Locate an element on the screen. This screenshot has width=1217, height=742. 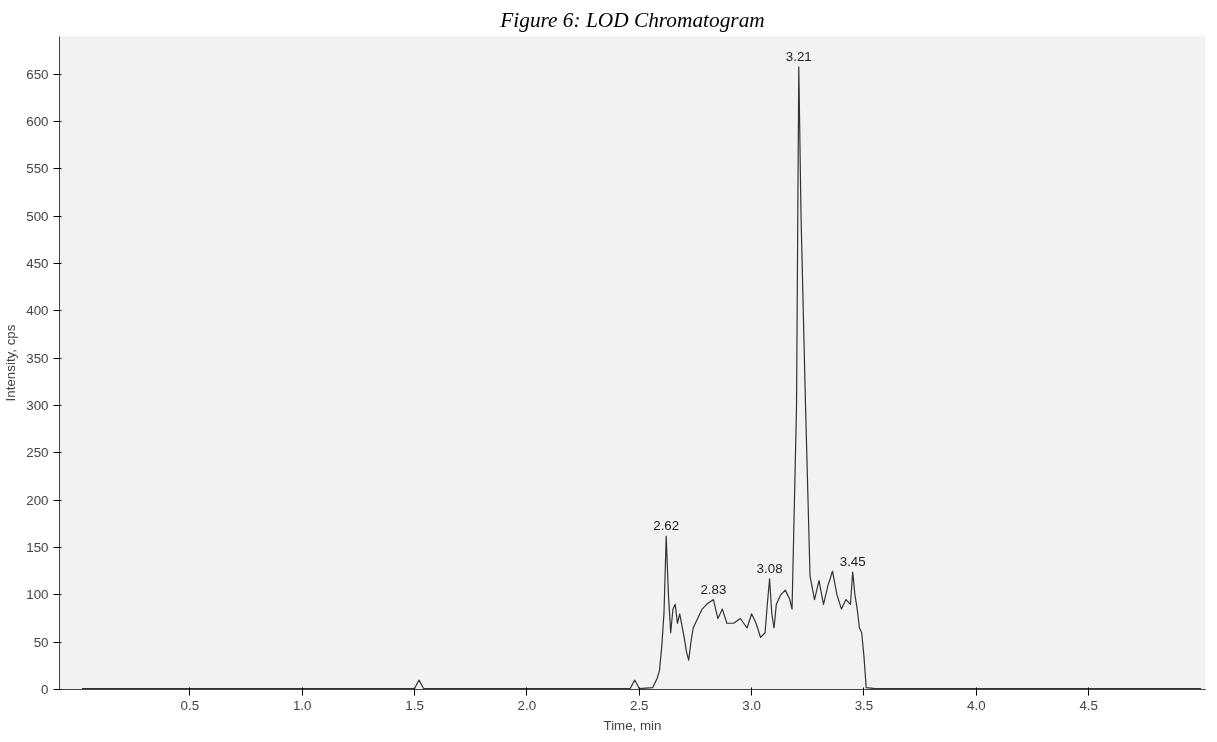
y-tick-label: 550 is located at coordinates (37, 169).